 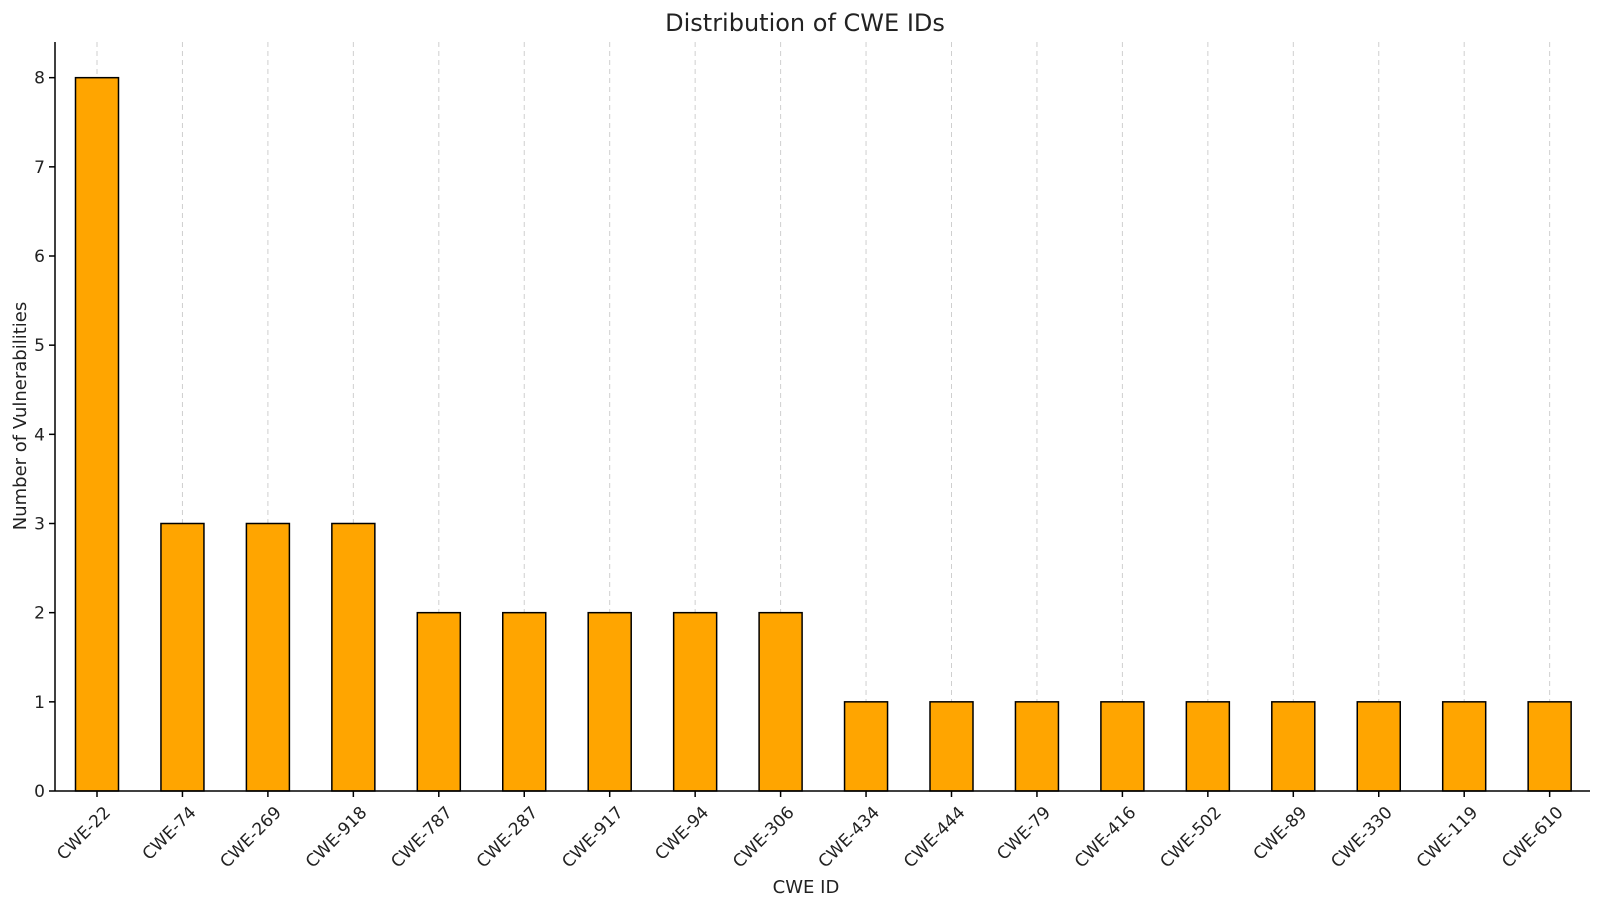 I want to click on y-tick-label: 7, so click(x=39, y=168).